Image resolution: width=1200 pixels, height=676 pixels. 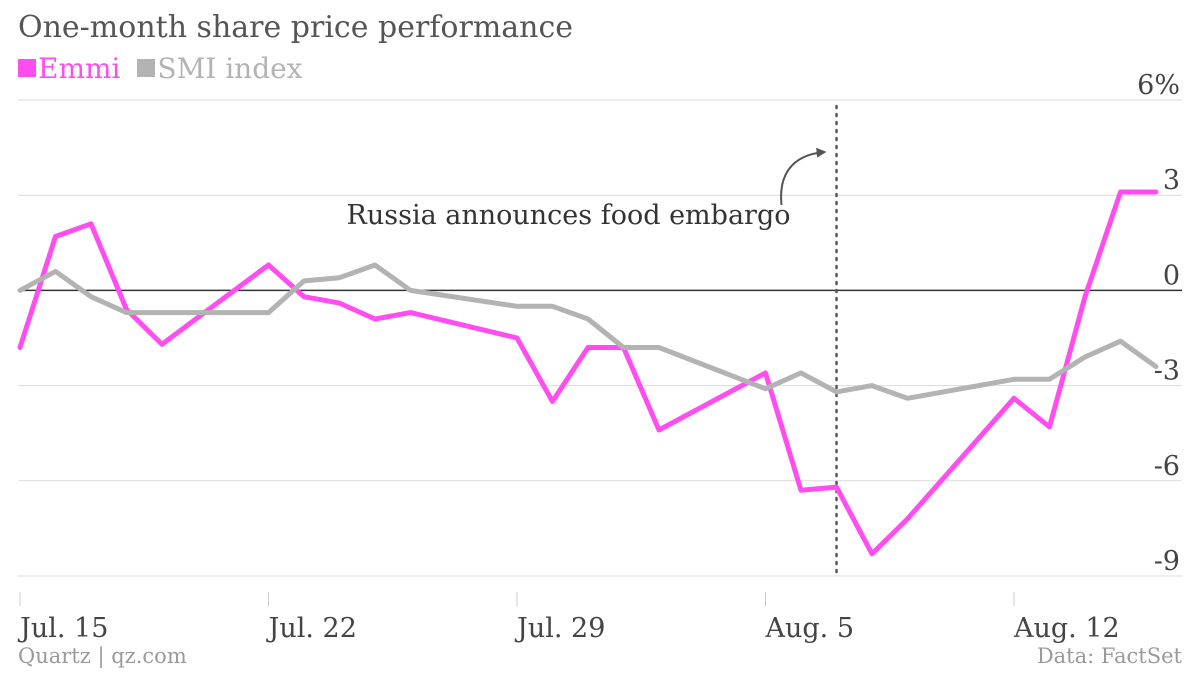 I want to click on x-tick-label: Jul. 29, so click(x=559, y=628).